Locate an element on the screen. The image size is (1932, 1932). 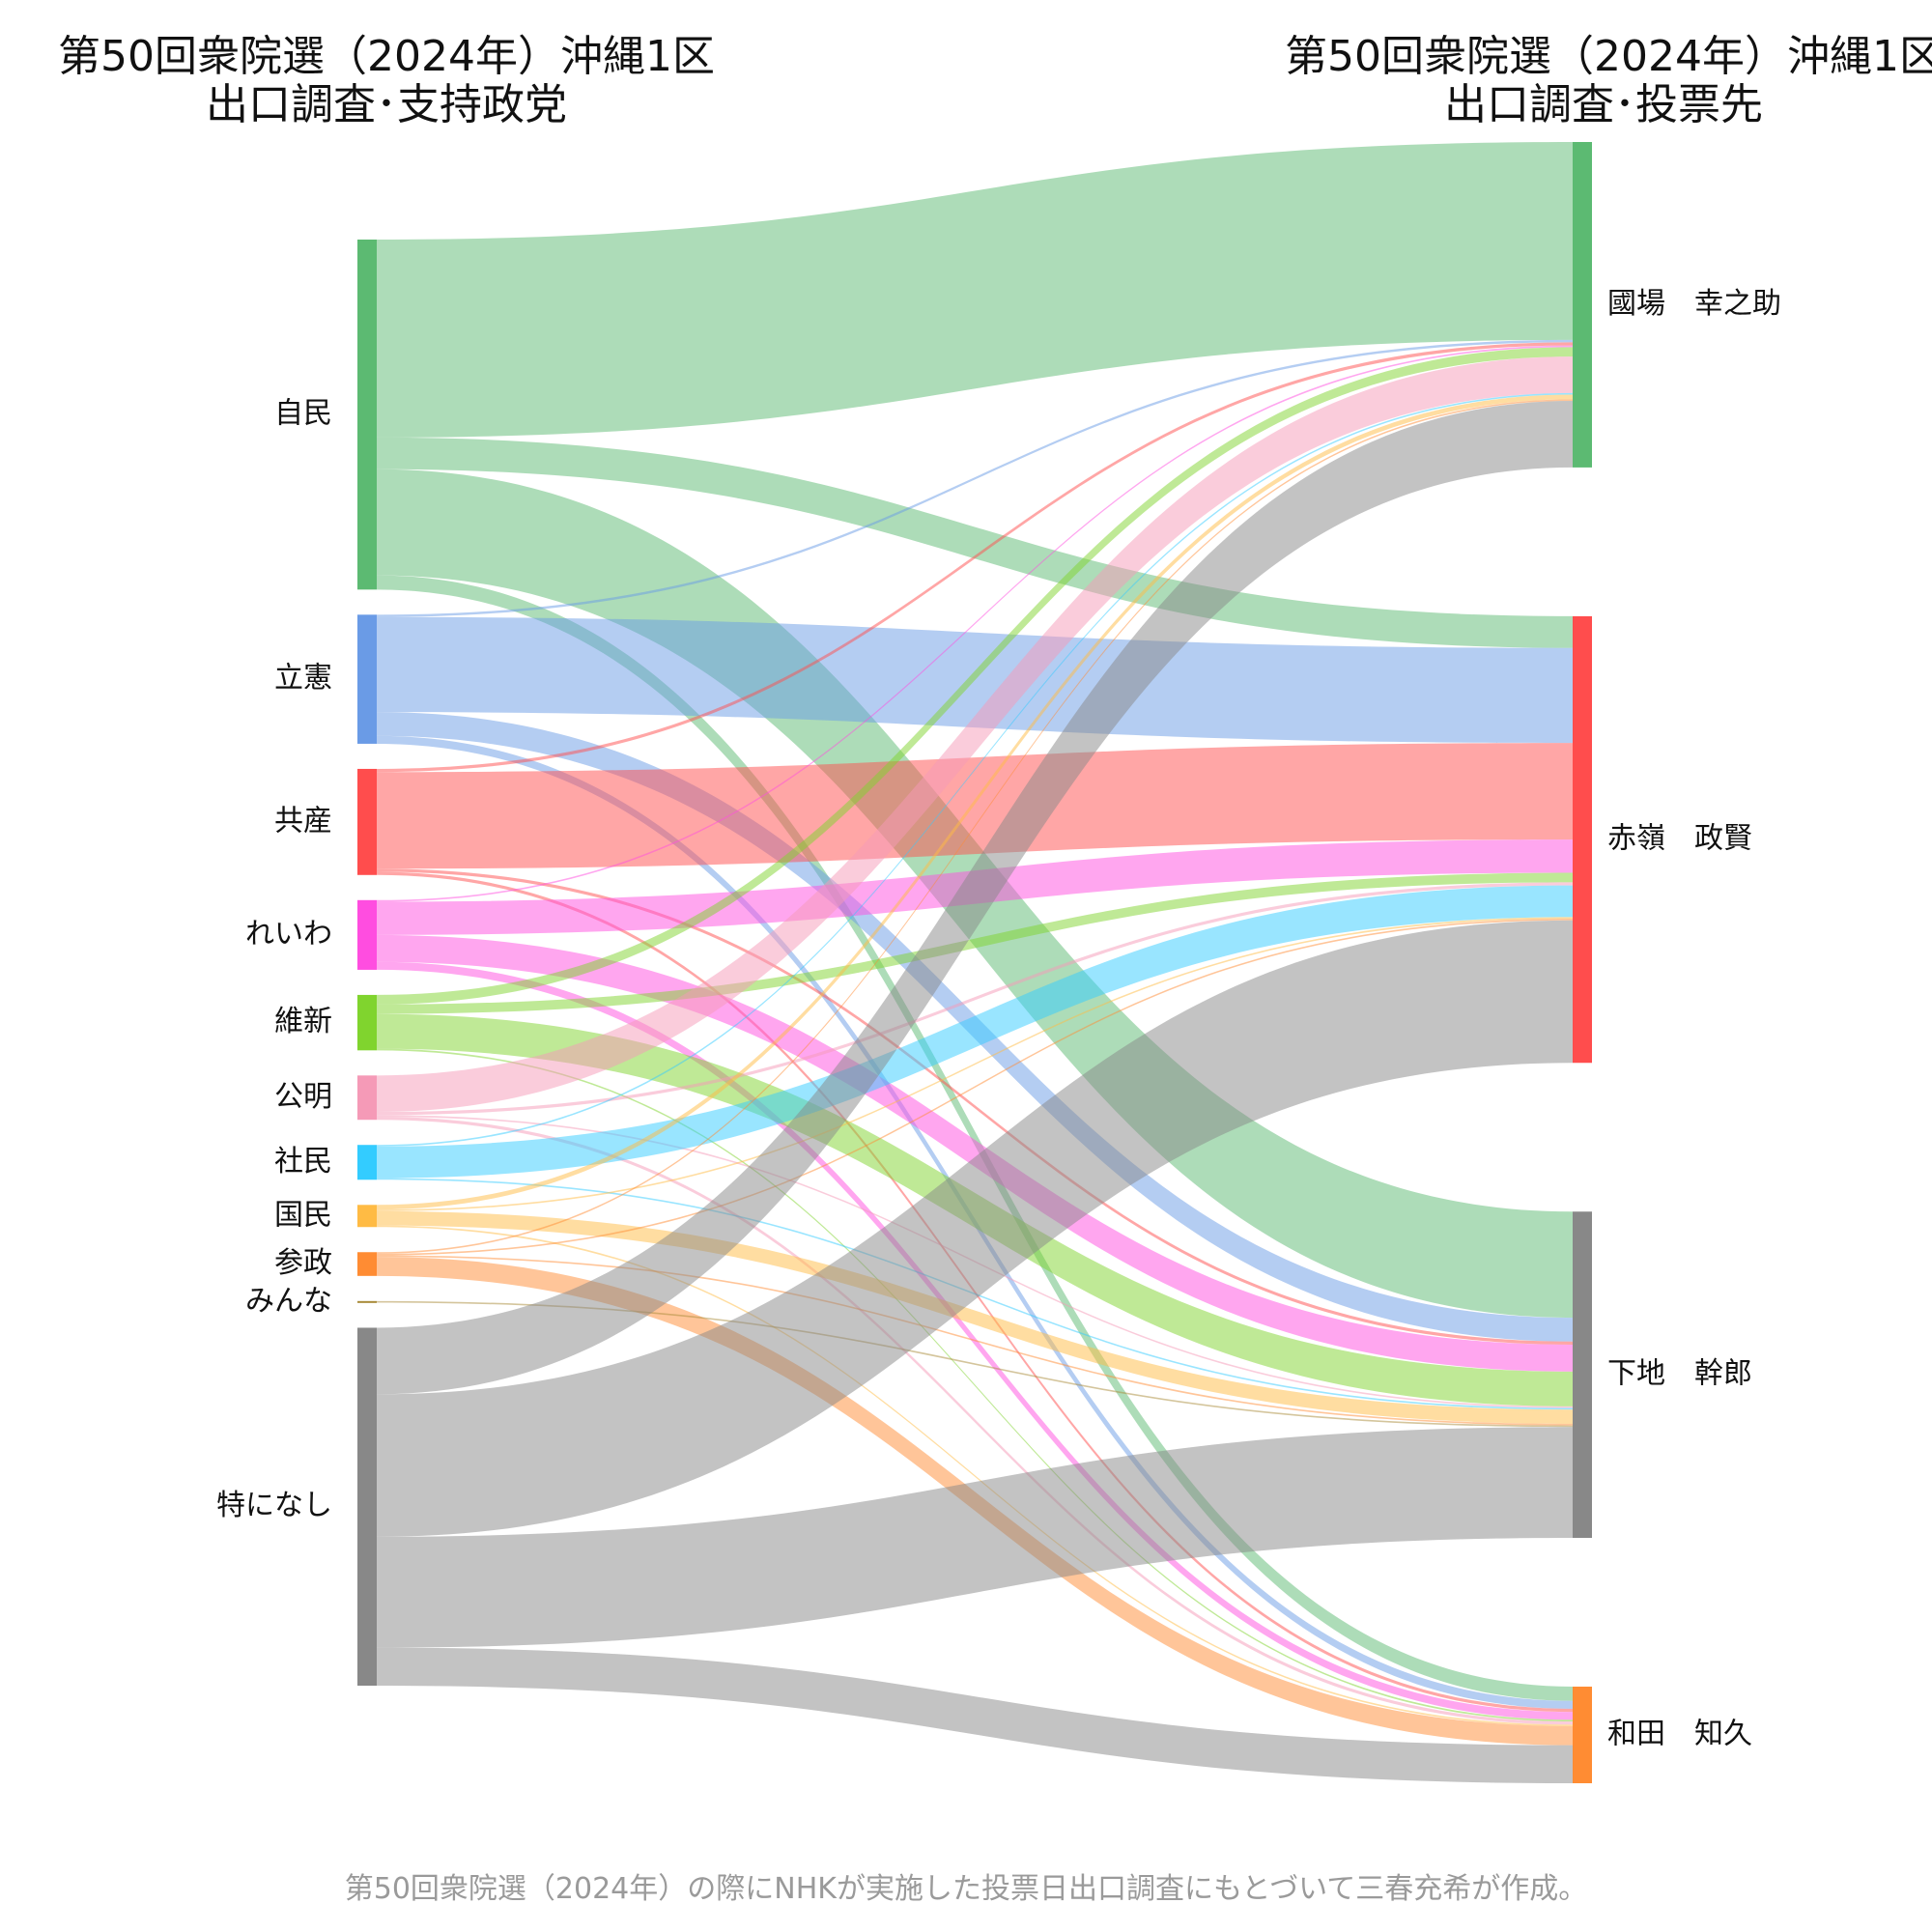
source-label: 公明 is located at coordinates (303, 1097).